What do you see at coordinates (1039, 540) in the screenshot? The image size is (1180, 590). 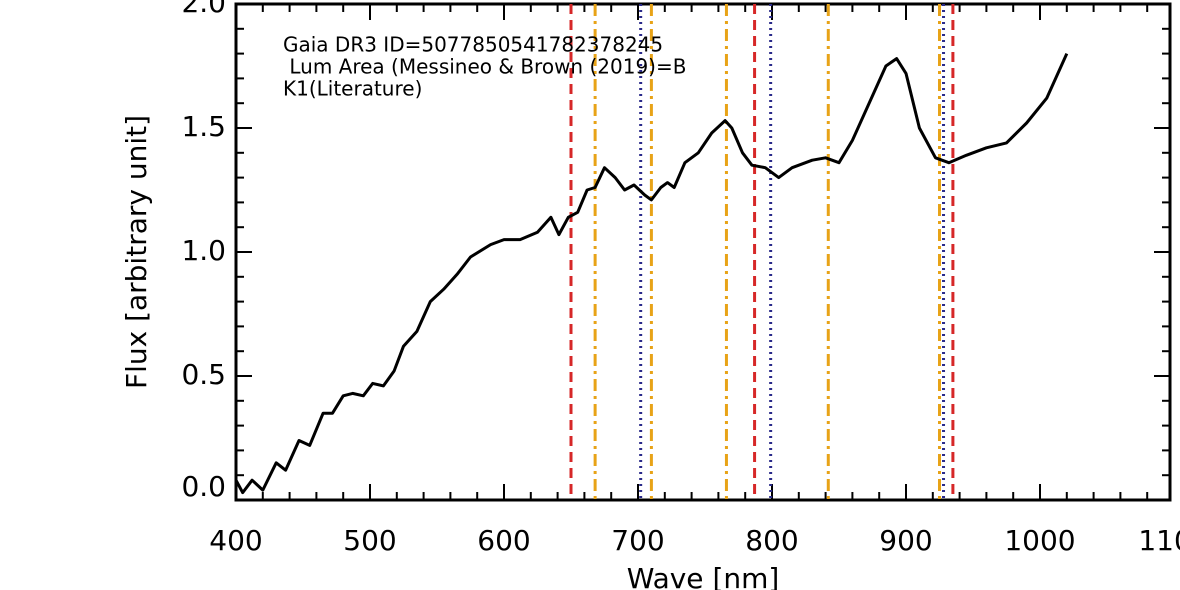 I see `x-tick-label: 1000` at bounding box center [1039, 540].